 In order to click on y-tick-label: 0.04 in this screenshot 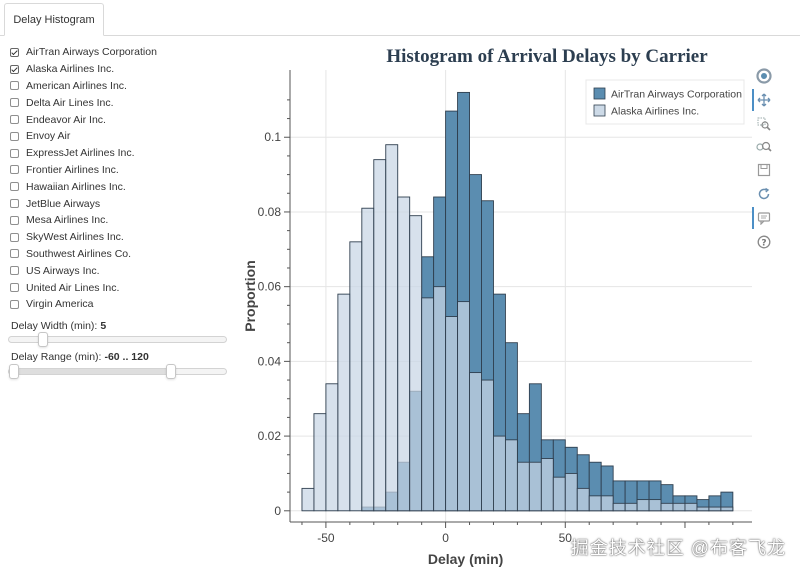, I will do `click(270, 361)`.